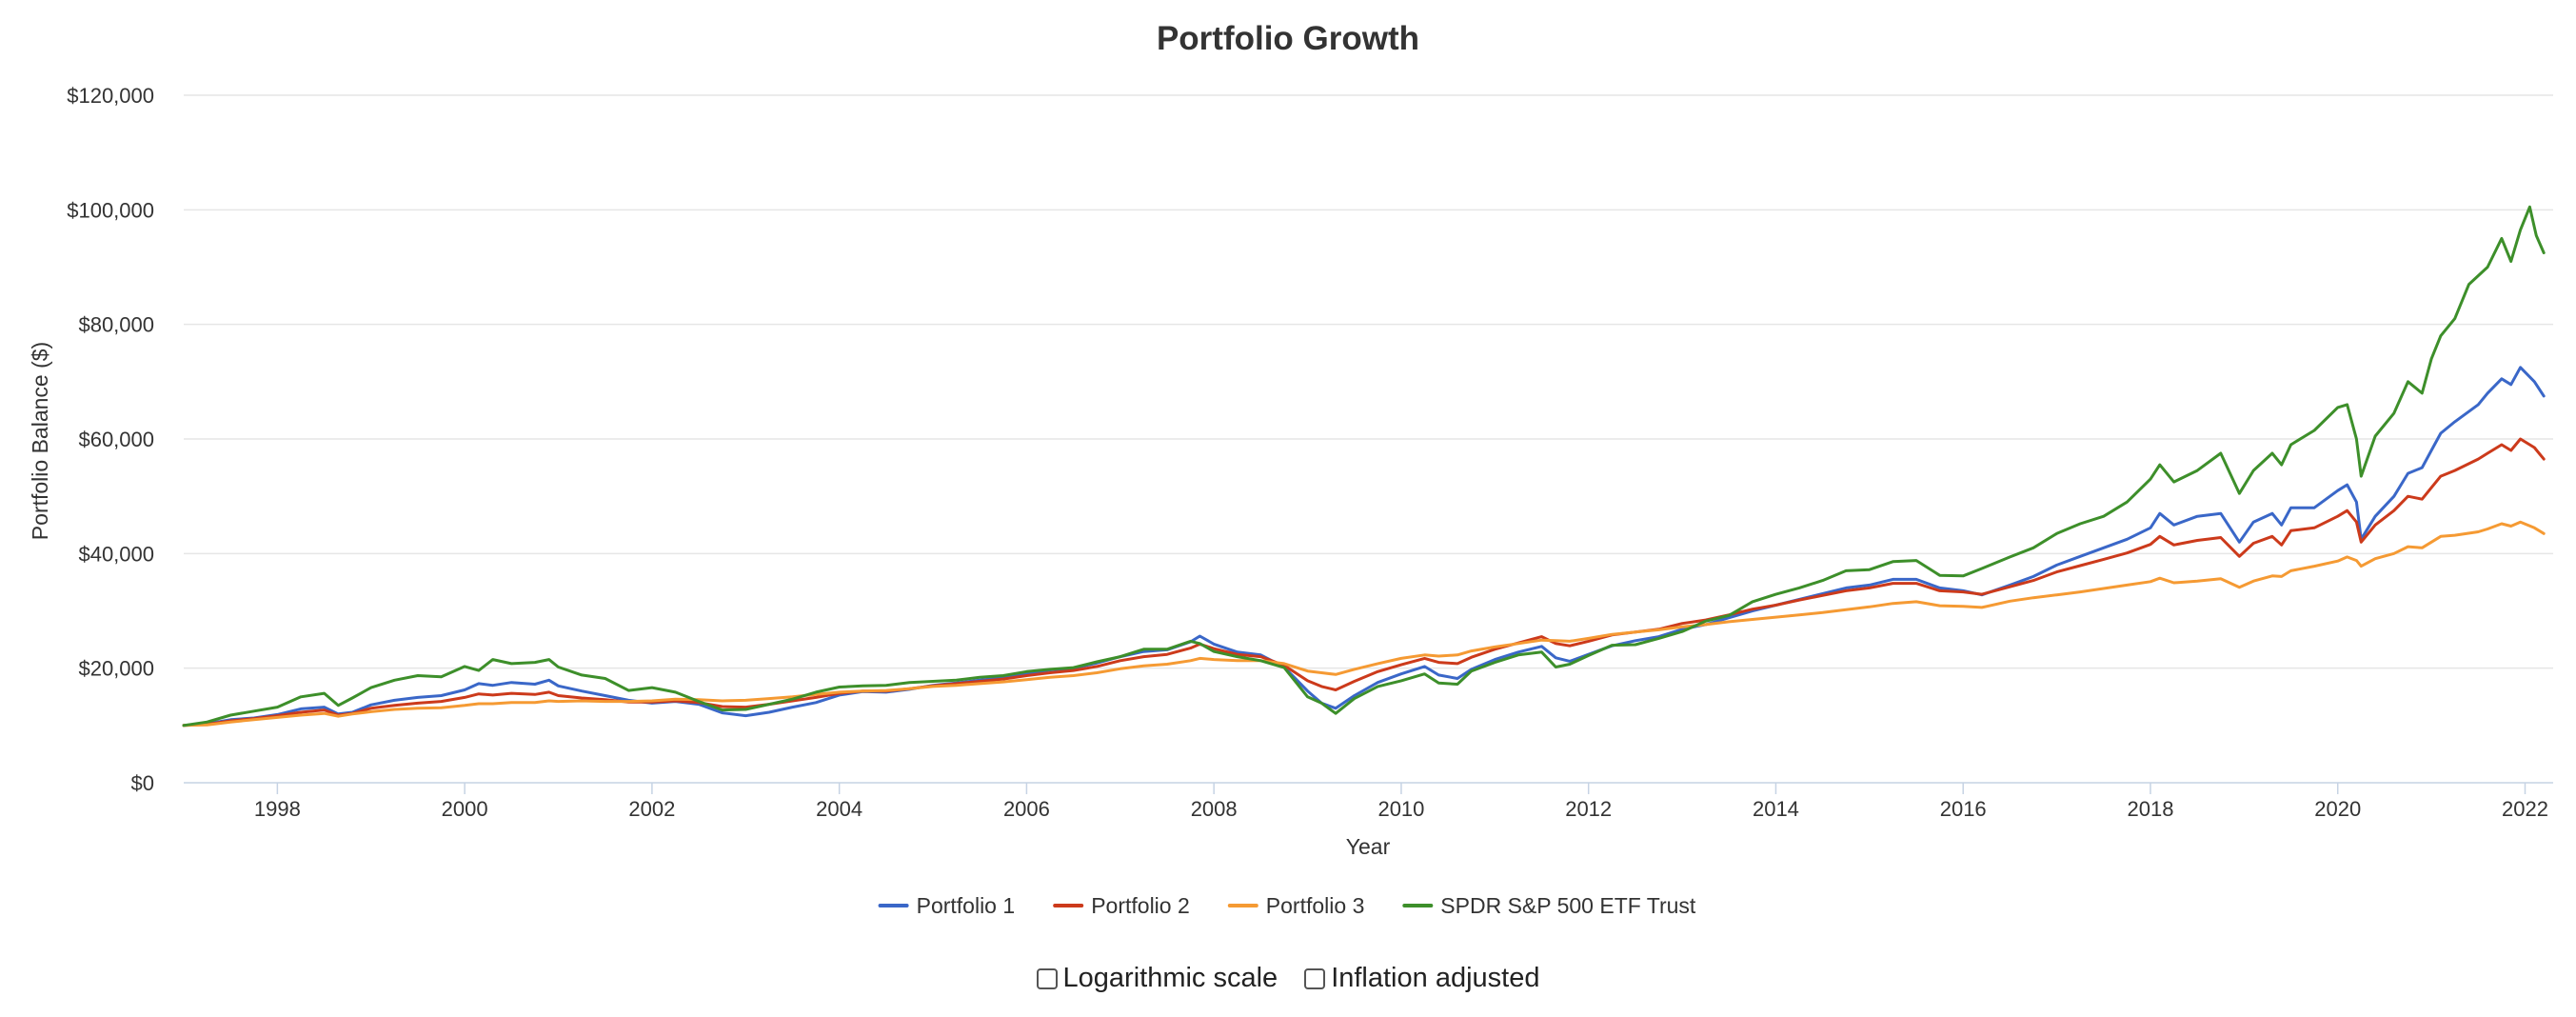 The image size is (2576, 1017). I want to click on inflation-adjusted-label: Inflation adjusted, so click(1435, 978).